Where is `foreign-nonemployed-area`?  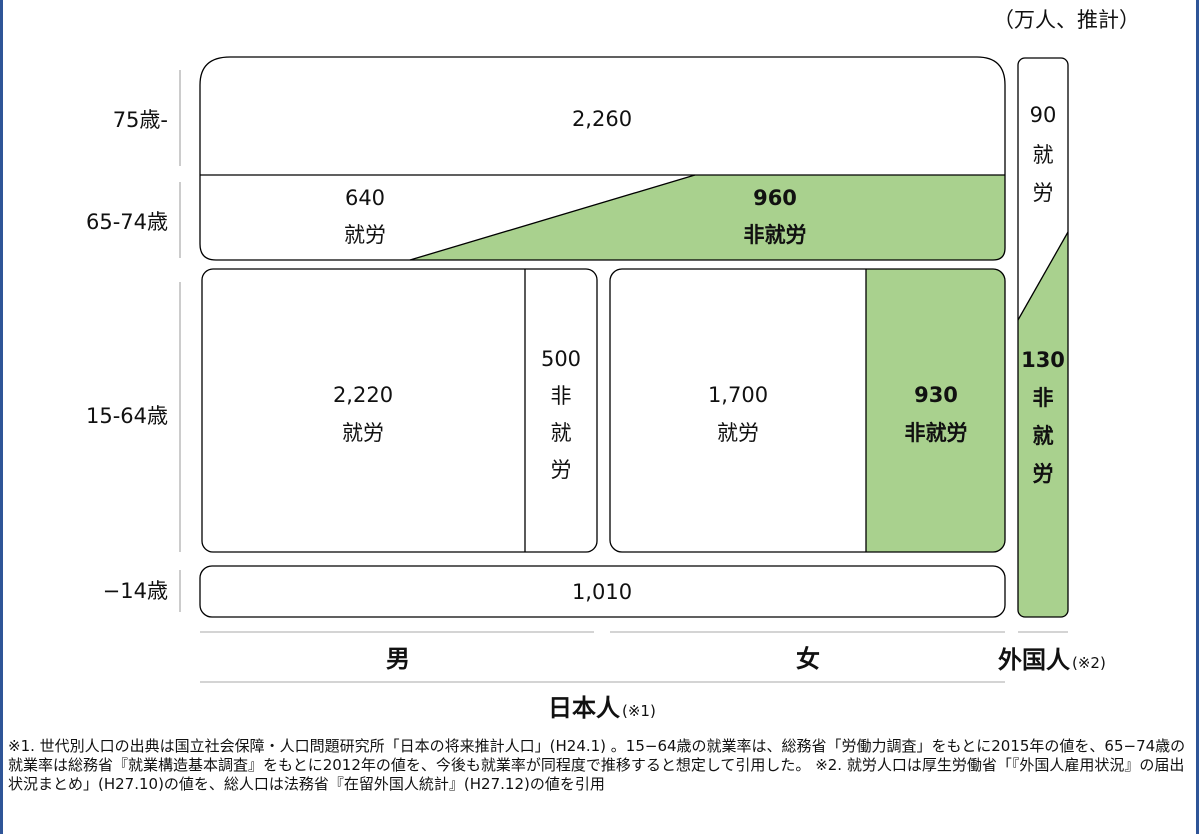
foreign-nonemployed-area is located at coordinates (1043, 424).